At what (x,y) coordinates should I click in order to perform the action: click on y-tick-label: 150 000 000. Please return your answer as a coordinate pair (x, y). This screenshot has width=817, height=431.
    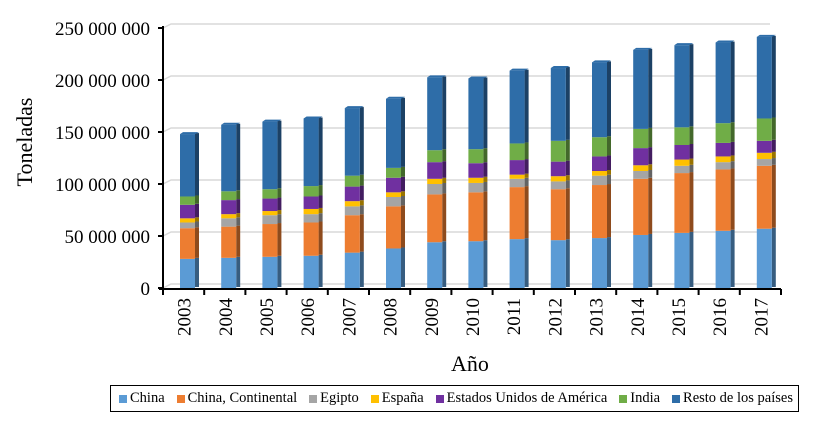
    Looking at the image, I should click on (102, 133).